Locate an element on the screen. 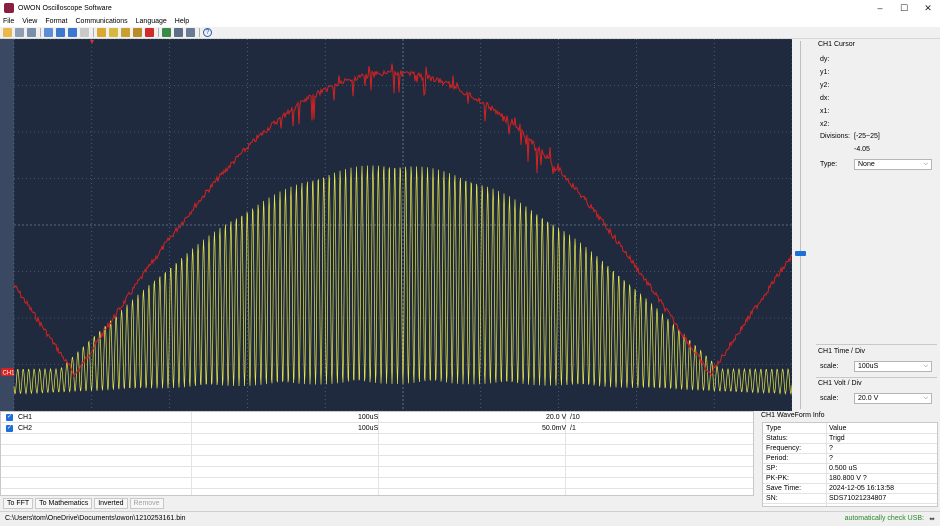 This screenshot has width=940, height=526. info-key: SN: is located at coordinates (772, 498).